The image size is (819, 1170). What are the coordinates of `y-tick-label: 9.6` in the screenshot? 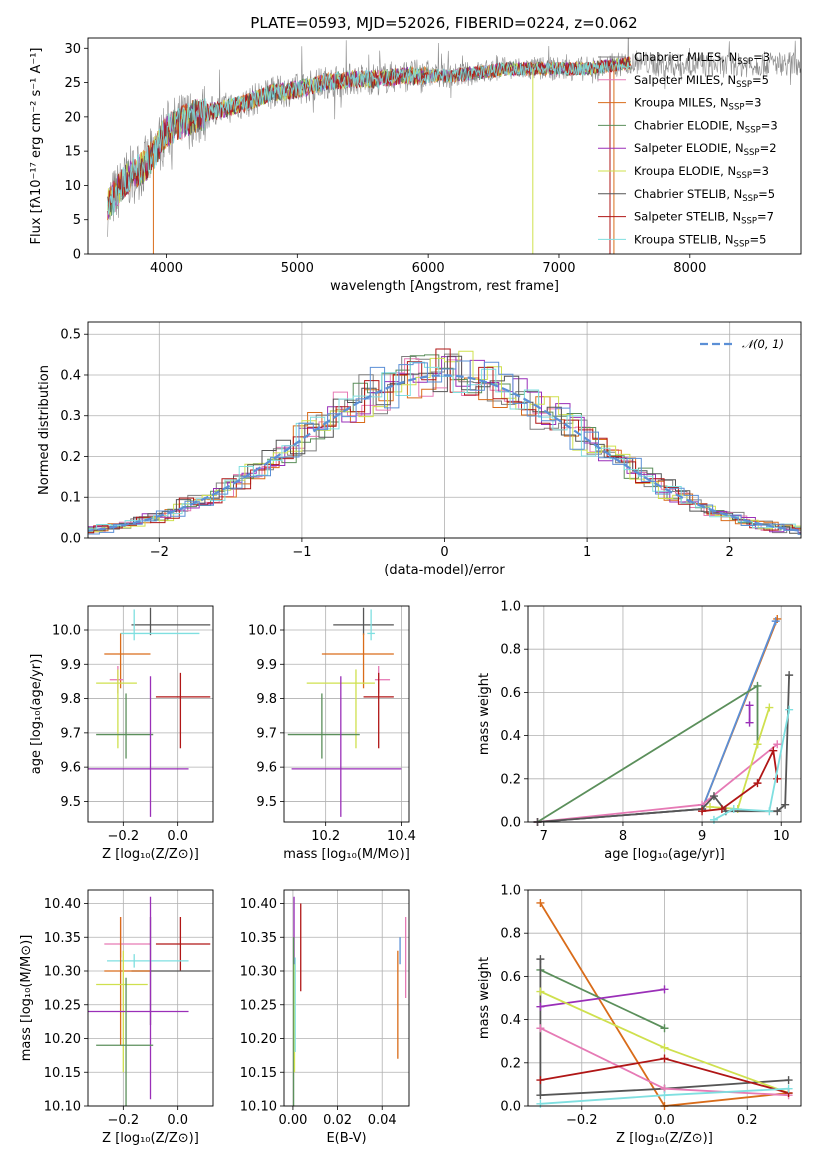 It's located at (70, 768).